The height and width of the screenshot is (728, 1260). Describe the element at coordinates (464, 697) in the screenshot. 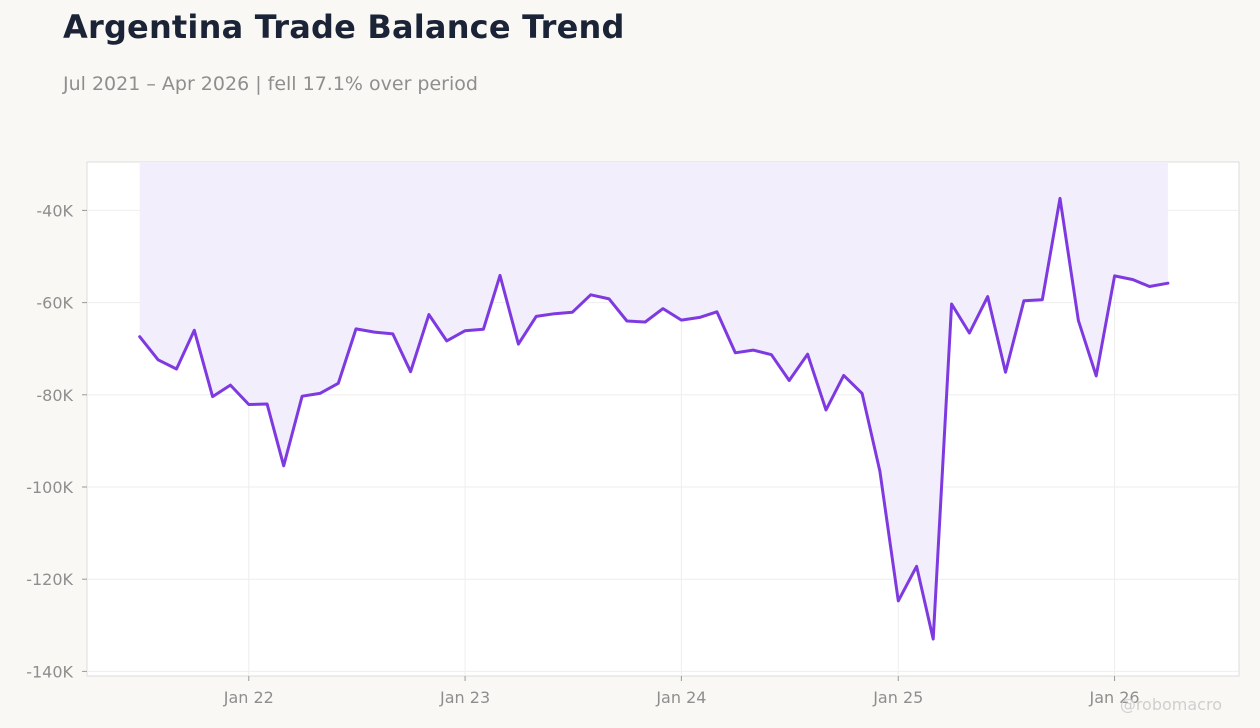

I see `x-tick-label: Jan 23` at that location.